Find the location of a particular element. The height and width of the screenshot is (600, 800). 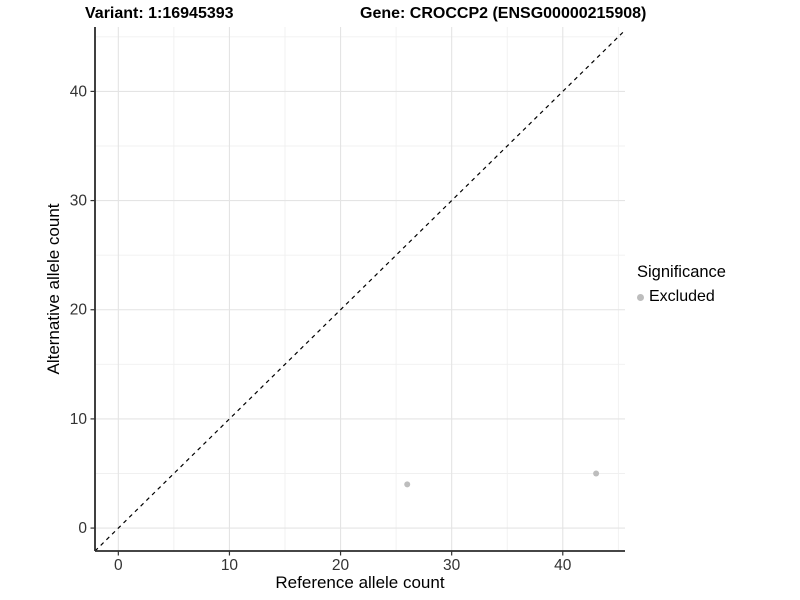

x-tick-label: 20 is located at coordinates (341, 565).